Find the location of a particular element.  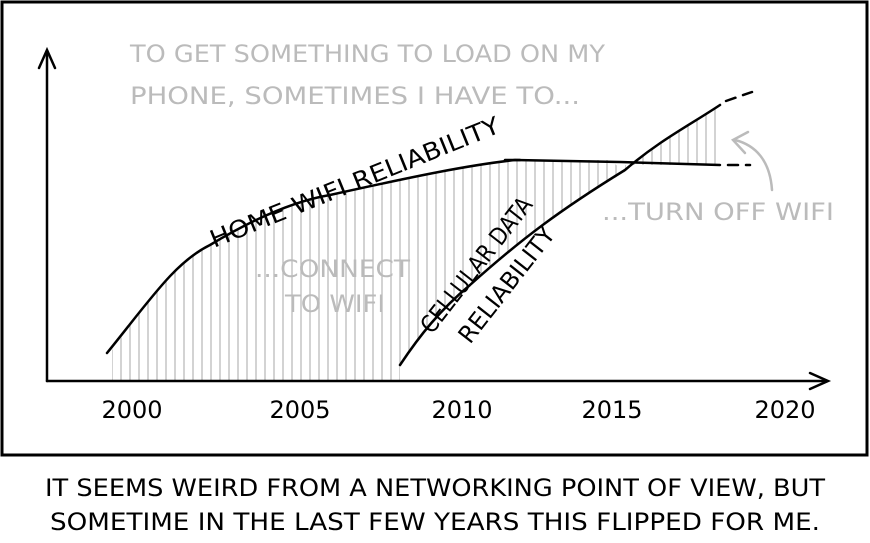

connect-label: TO WIFI is located at coordinates (334, 304).